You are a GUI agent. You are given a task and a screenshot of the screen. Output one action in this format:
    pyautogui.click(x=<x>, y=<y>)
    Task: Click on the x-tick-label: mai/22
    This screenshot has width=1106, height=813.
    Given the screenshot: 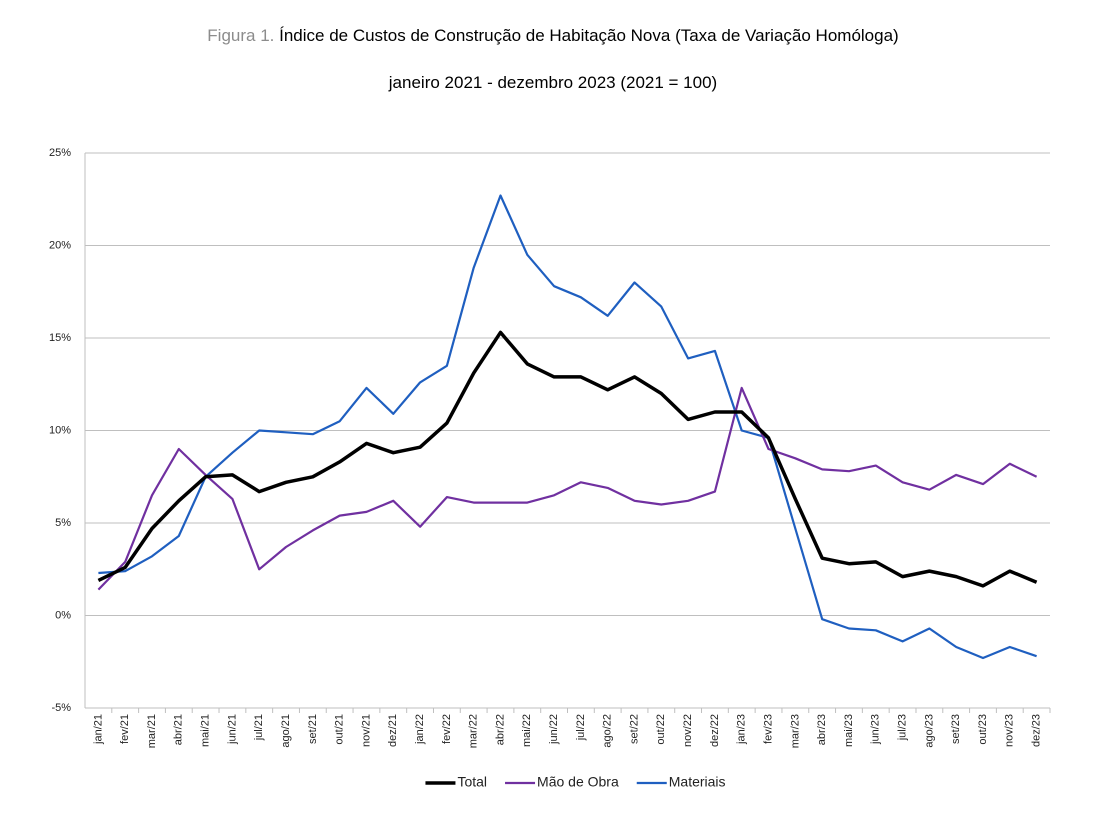 What is the action you would take?
    pyautogui.click(x=527, y=730)
    